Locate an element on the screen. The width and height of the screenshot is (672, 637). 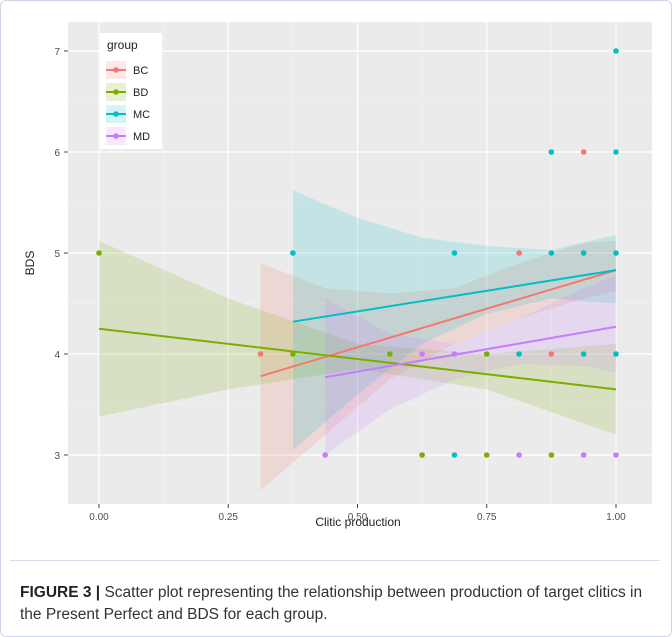
legend-label-bd: BD is located at coordinates (140, 93).